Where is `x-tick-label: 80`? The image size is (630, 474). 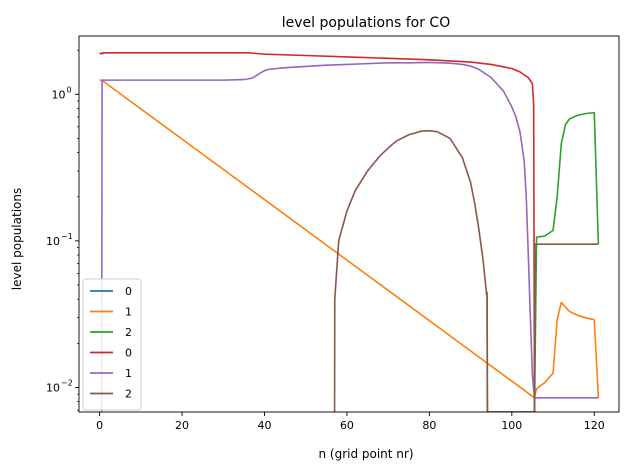
x-tick-label: 80 is located at coordinates (429, 425).